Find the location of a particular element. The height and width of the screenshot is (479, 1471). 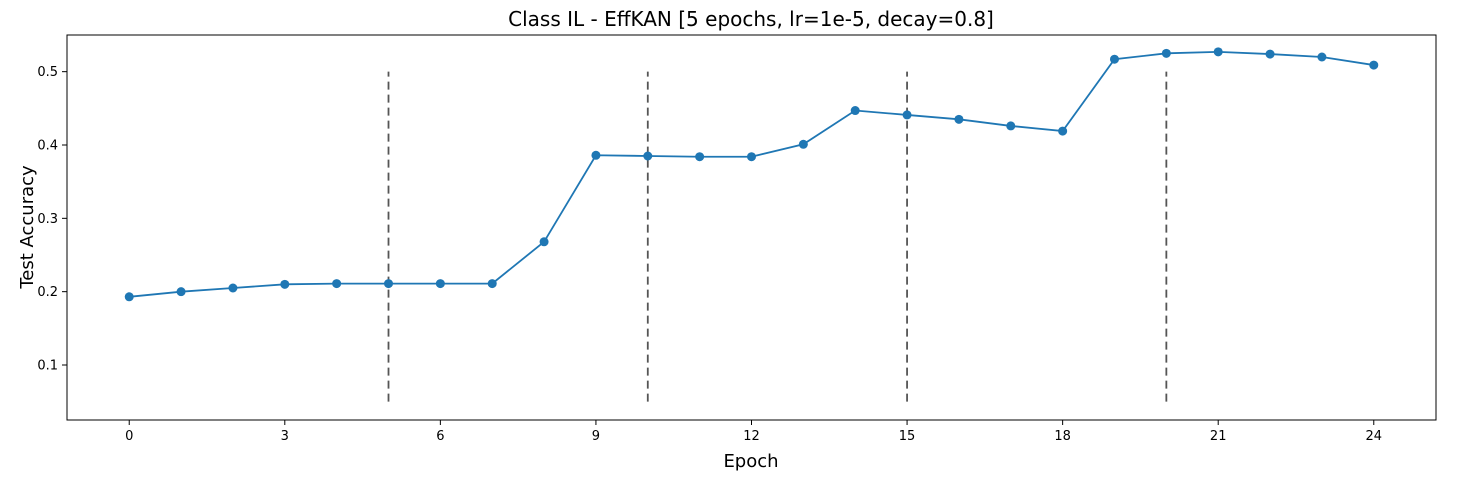

x-tick-label: 18 is located at coordinates (1062, 436).